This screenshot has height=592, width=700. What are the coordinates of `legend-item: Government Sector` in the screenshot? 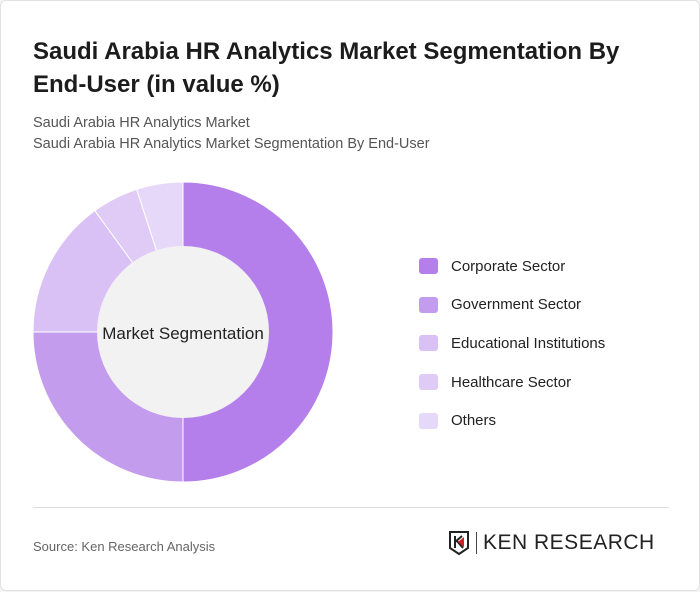 It's located at (512, 305).